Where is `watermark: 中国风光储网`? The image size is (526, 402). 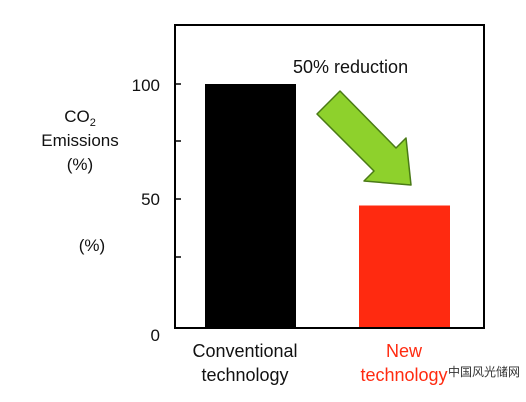
watermark: 中国风光储网 is located at coordinates (484, 371).